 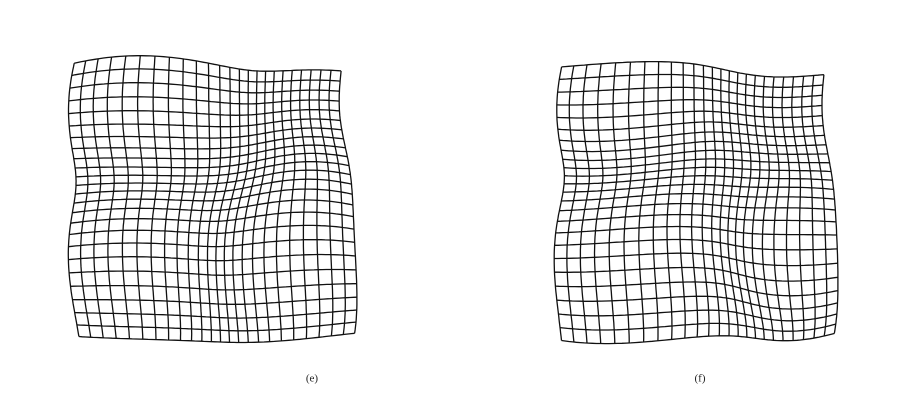 What do you see at coordinates (312, 379) in the screenshot?
I see `panel-label: (e)` at bounding box center [312, 379].